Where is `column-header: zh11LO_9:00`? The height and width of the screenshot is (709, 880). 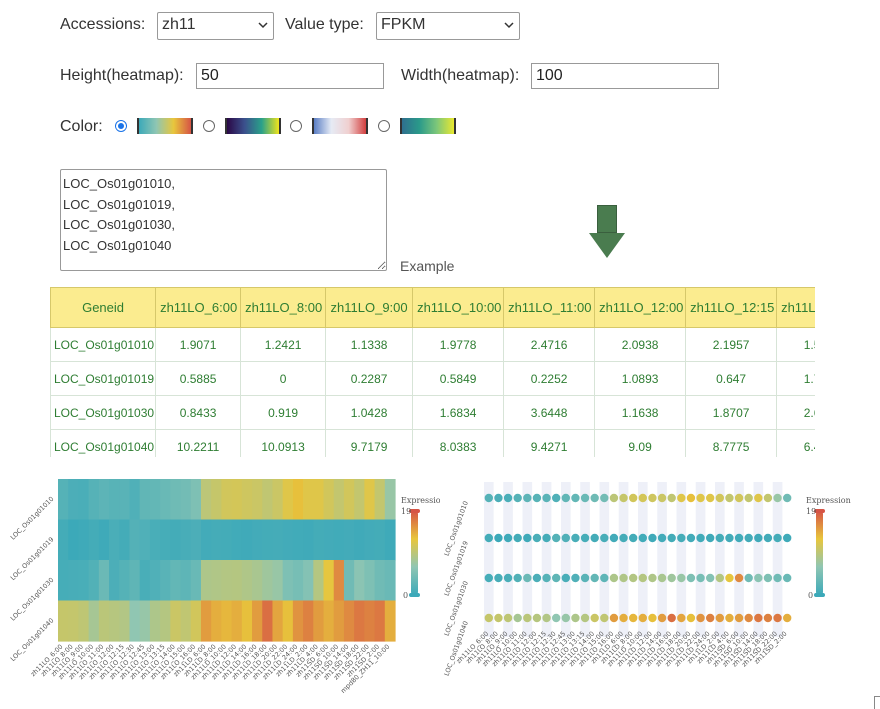 column-header: zh11LO_9:00 is located at coordinates (369, 307).